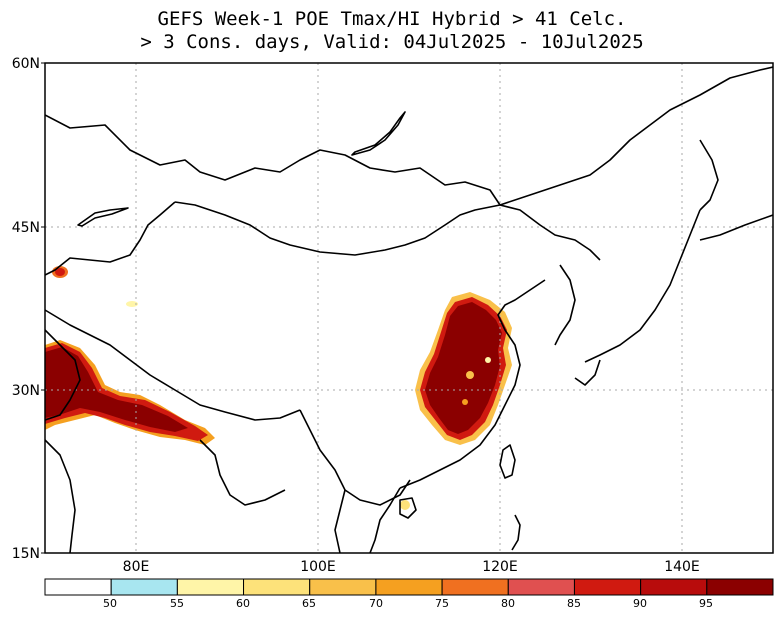  What do you see at coordinates (60, 496) in the screenshot?
I see `coast-india` at bounding box center [60, 496].